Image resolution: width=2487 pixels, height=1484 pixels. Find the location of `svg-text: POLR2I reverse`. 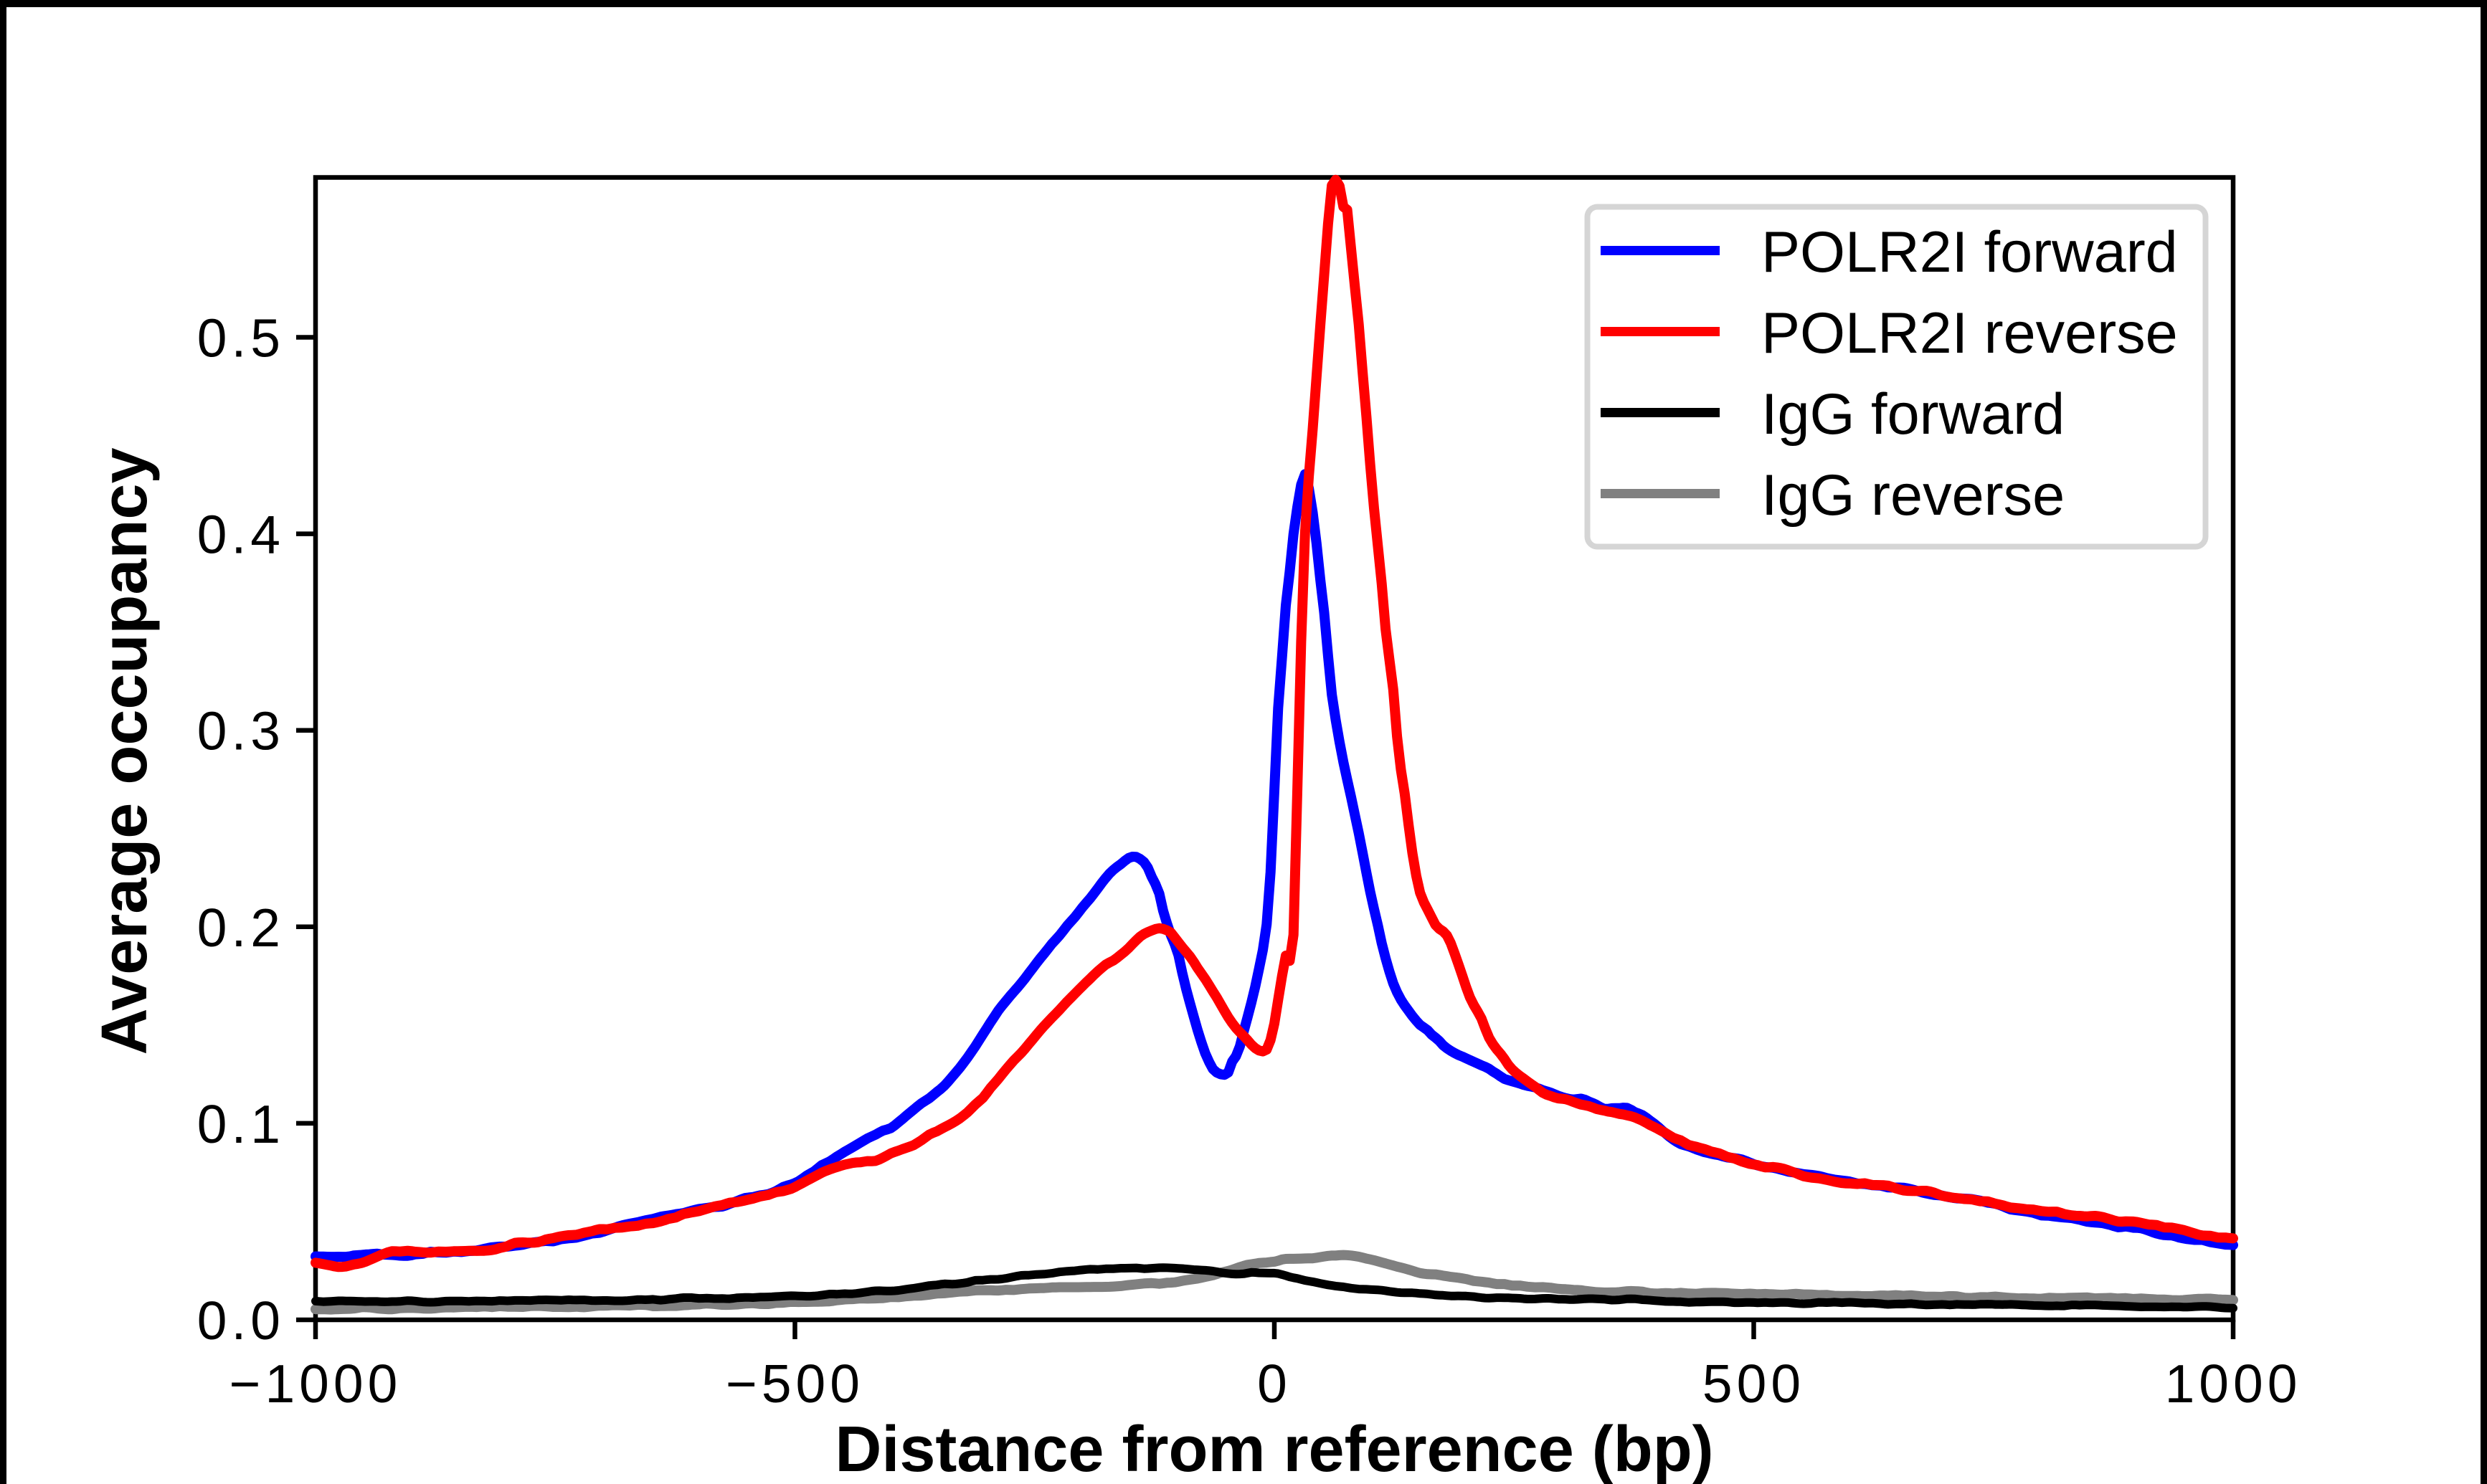

svg-text: POLR2I reverse is located at coordinates (1970, 333).